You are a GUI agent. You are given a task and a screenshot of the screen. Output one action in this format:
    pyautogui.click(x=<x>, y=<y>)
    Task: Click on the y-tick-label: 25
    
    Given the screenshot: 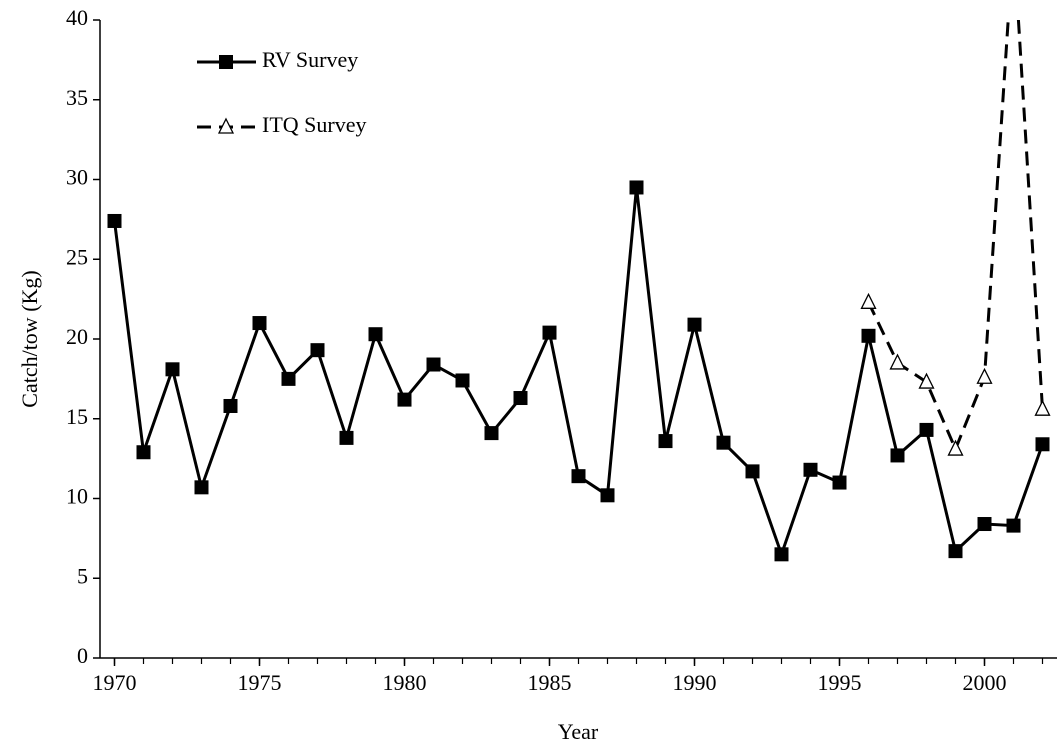 What is the action you would take?
    pyautogui.click(x=77, y=256)
    